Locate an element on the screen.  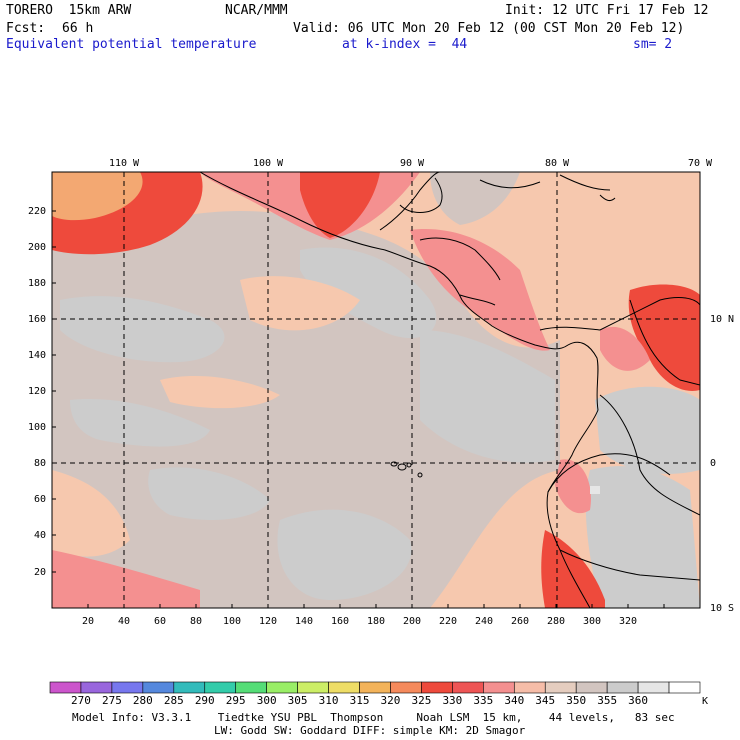
colorbar-label: 325 is located at coordinates (421, 700).